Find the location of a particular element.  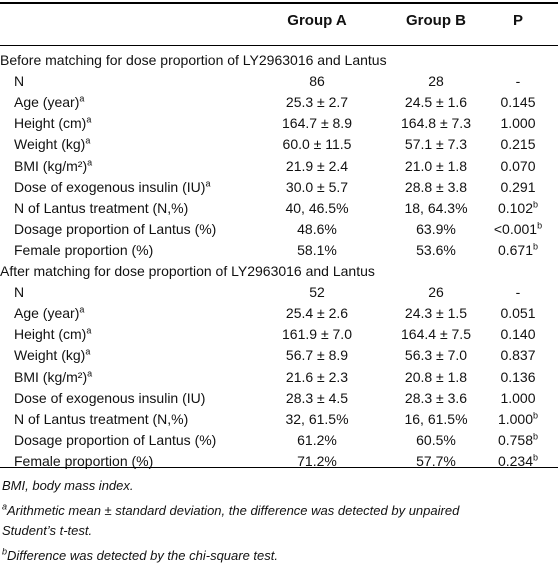

cell-group-b: 28.3 ± 3.6 is located at coordinates (436, 397).